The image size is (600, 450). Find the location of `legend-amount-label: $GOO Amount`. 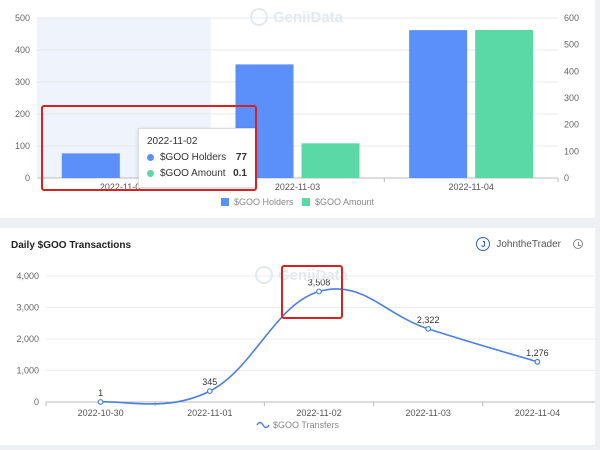

legend-amount-label: $GOO Amount is located at coordinates (345, 202).